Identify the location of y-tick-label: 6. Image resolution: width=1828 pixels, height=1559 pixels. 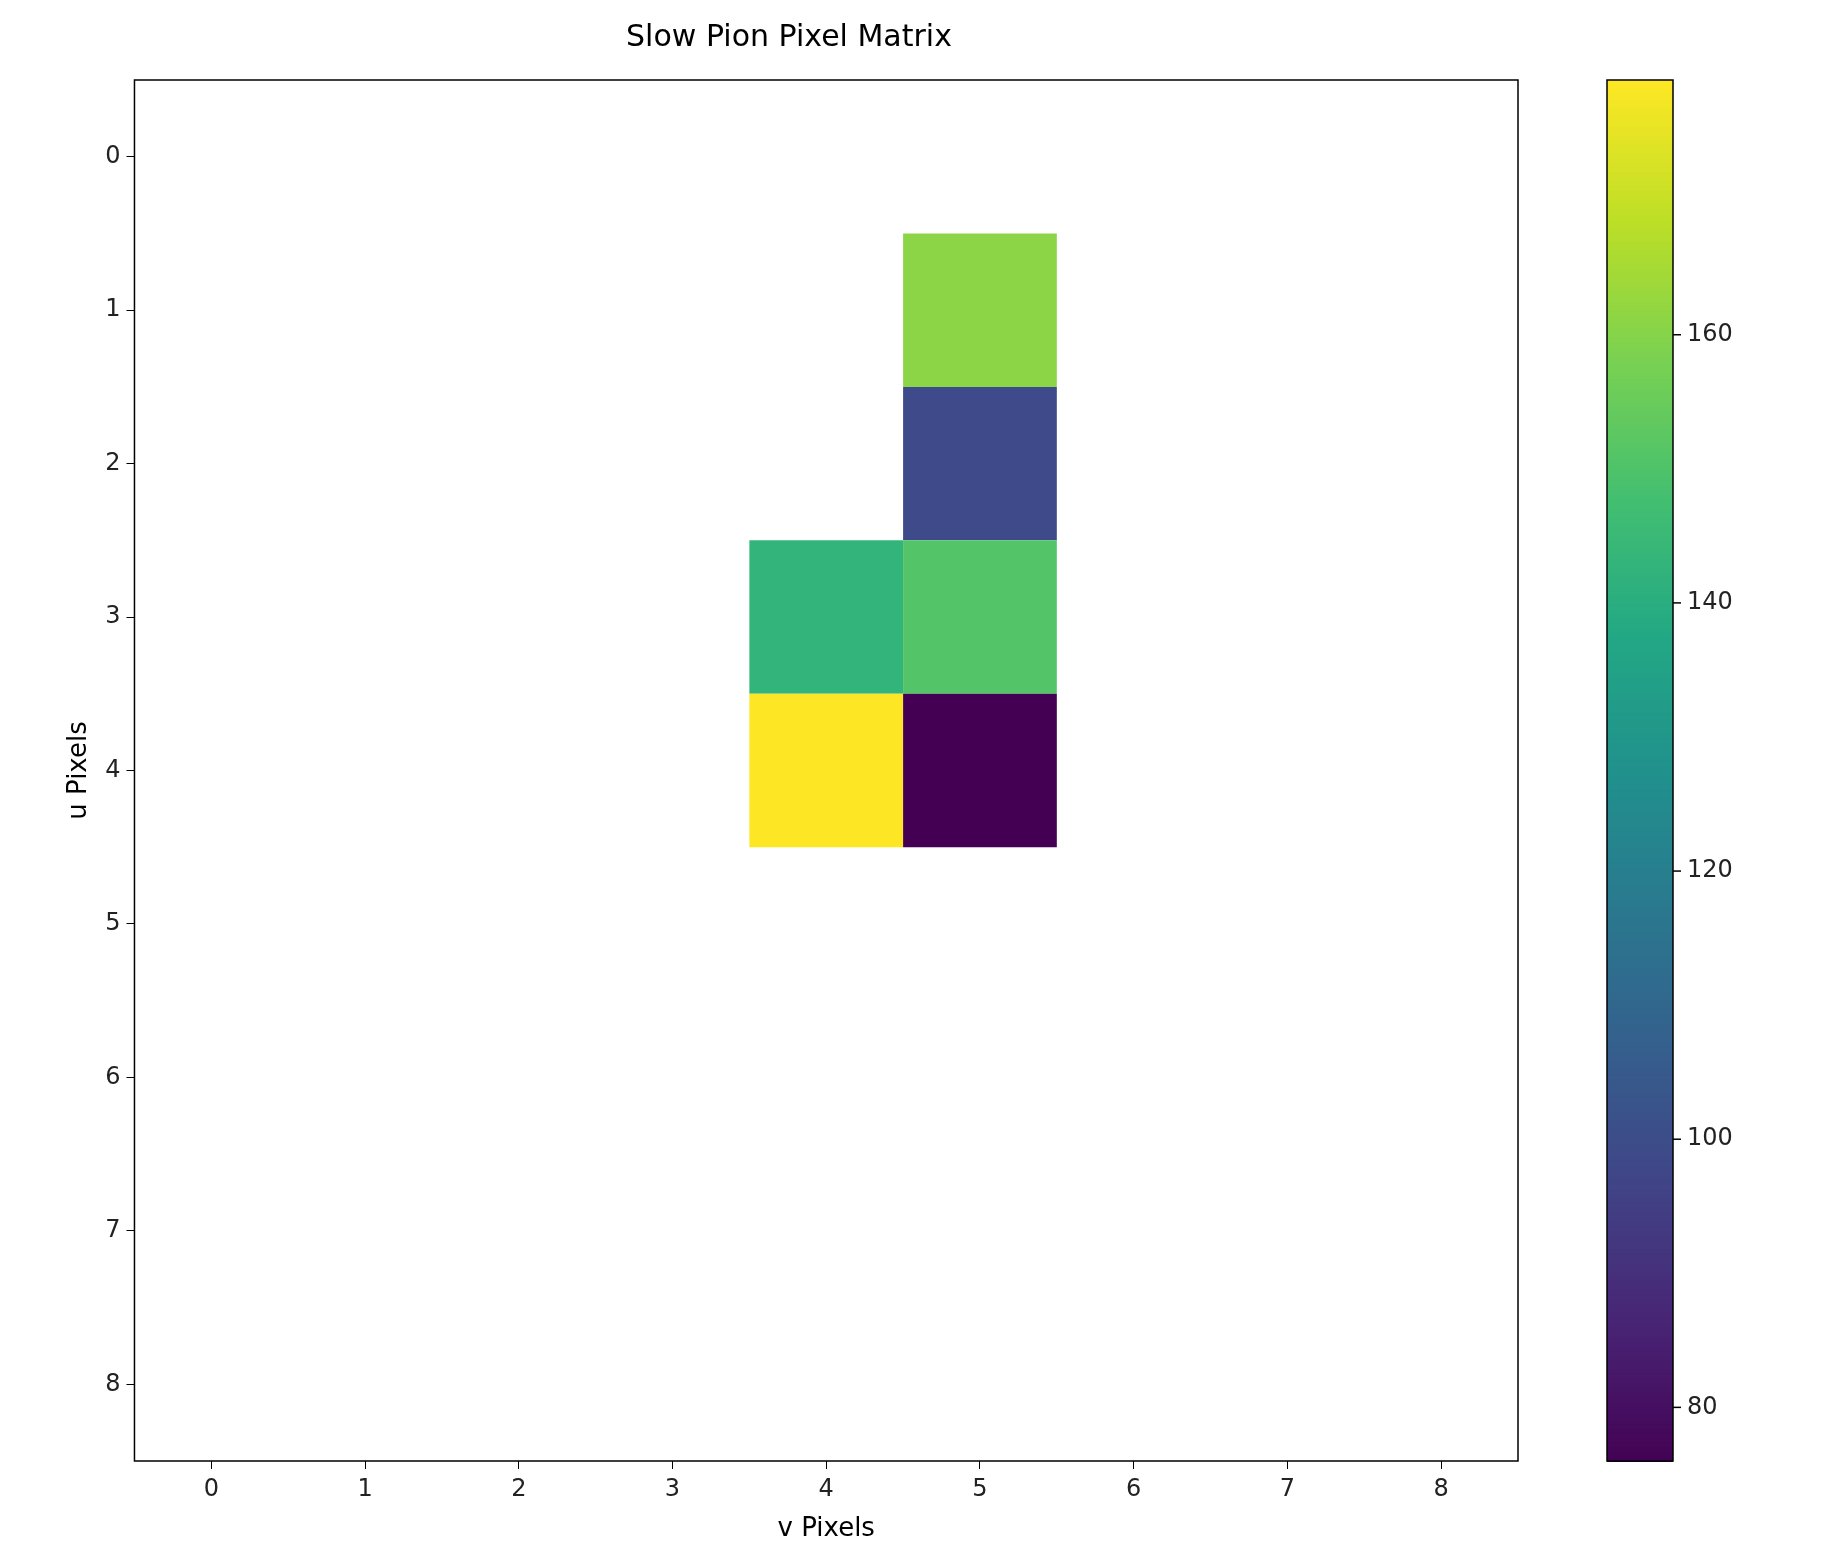
(113, 1075).